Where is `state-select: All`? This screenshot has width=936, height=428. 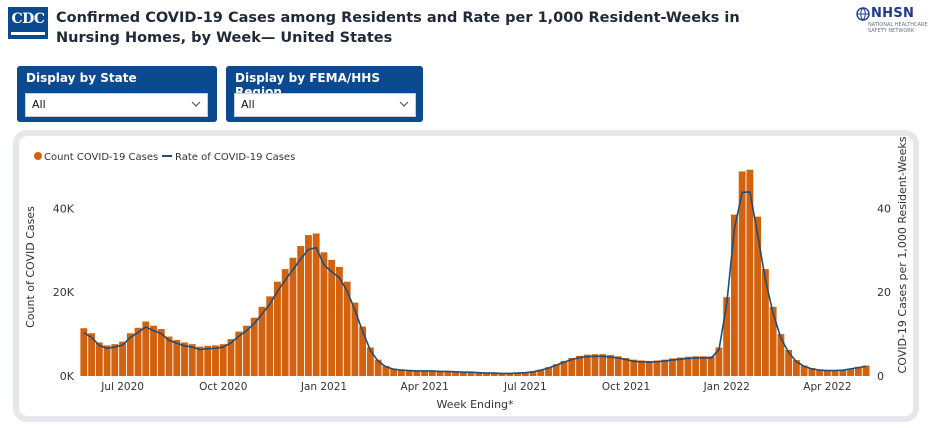
state-select: All is located at coordinates (116, 105).